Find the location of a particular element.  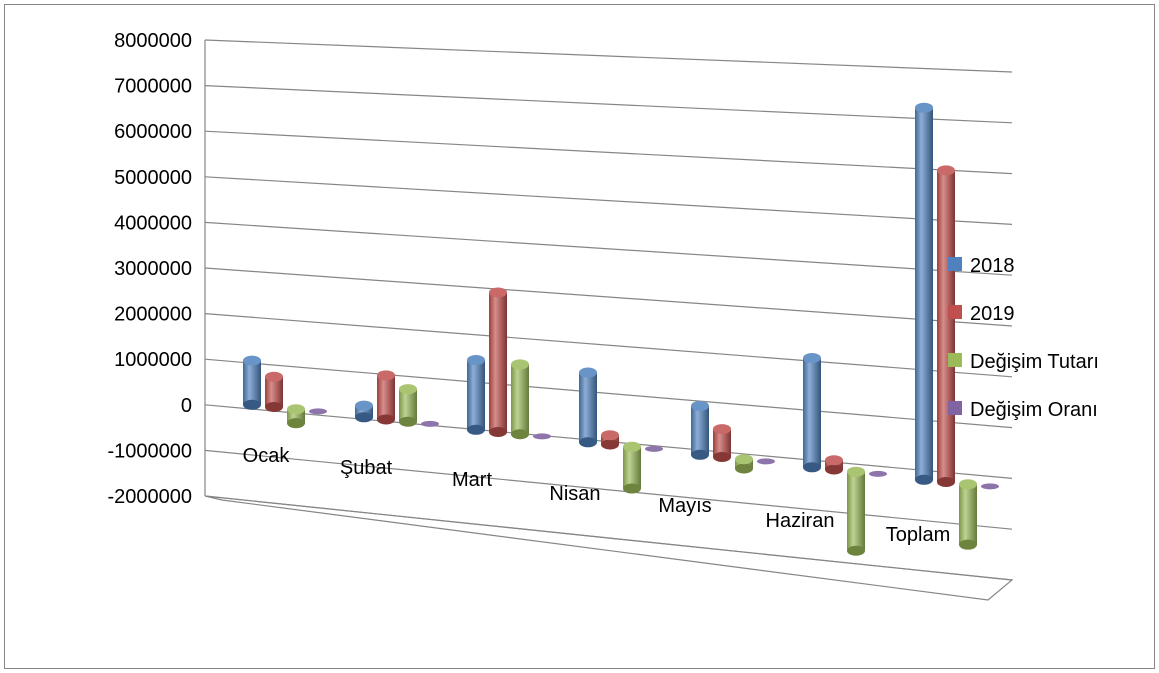

category-label: Ocak is located at coordinates (267, 456).